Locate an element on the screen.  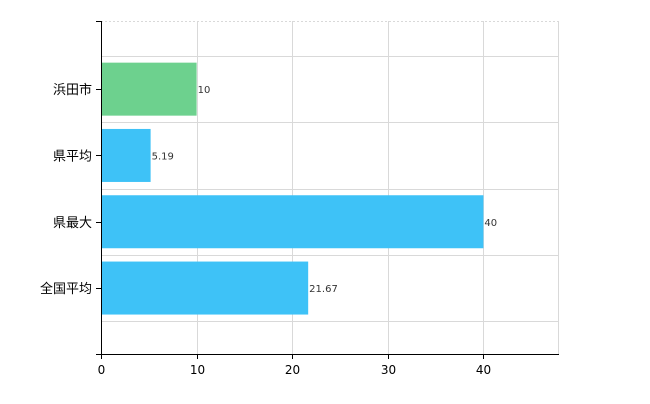
x-tick-label: 20 is located at coordinates (292, 370).